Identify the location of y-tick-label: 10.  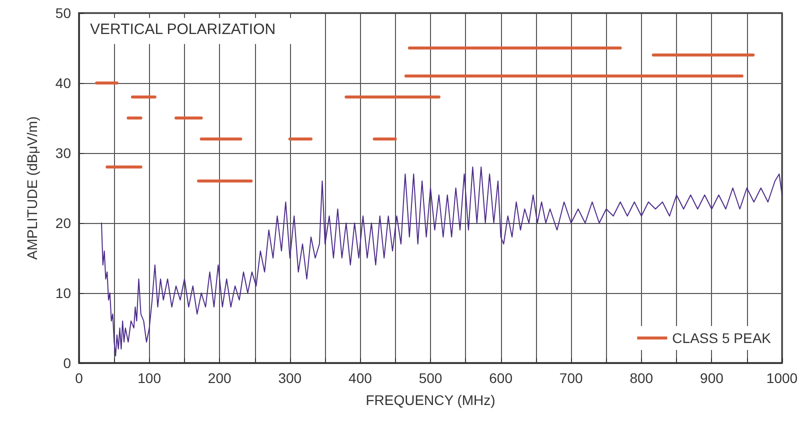
(63, 293).